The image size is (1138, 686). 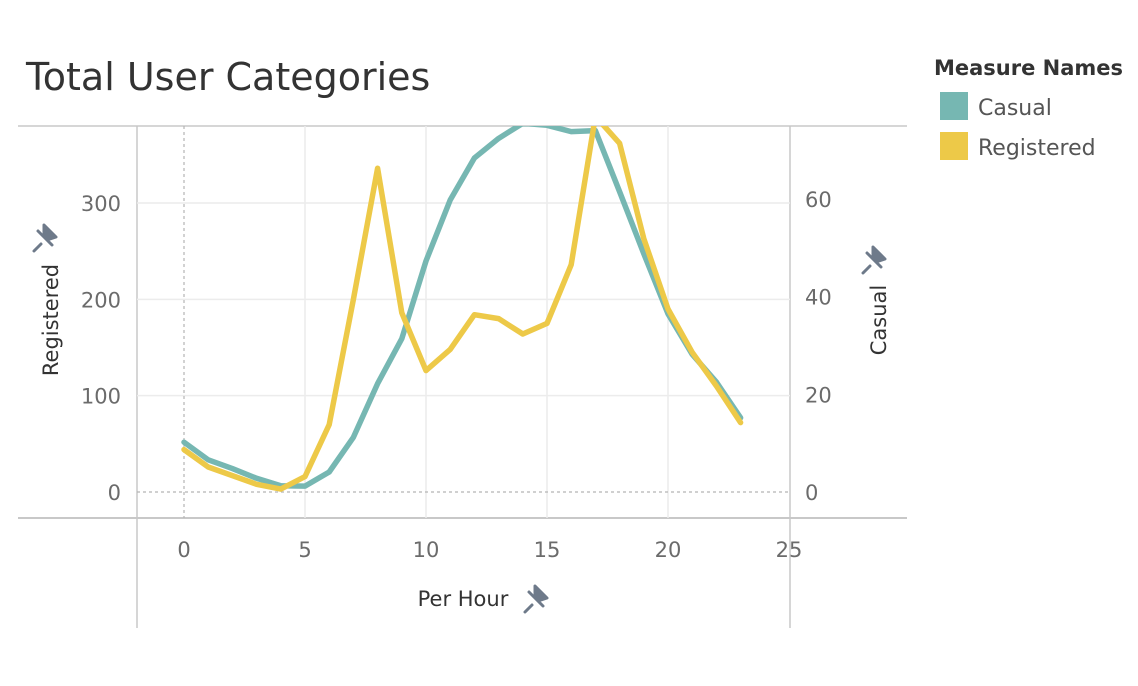 I want to click on legend-swatch-registered, so click(x=954, y=146).